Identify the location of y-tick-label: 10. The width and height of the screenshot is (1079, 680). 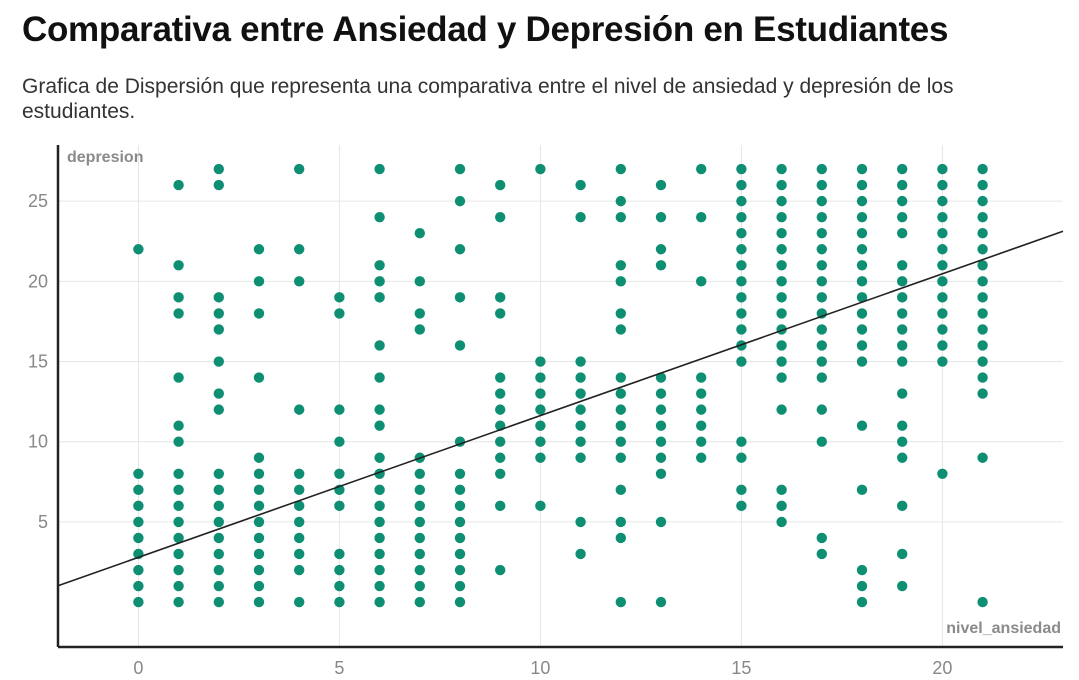
(38, 442).